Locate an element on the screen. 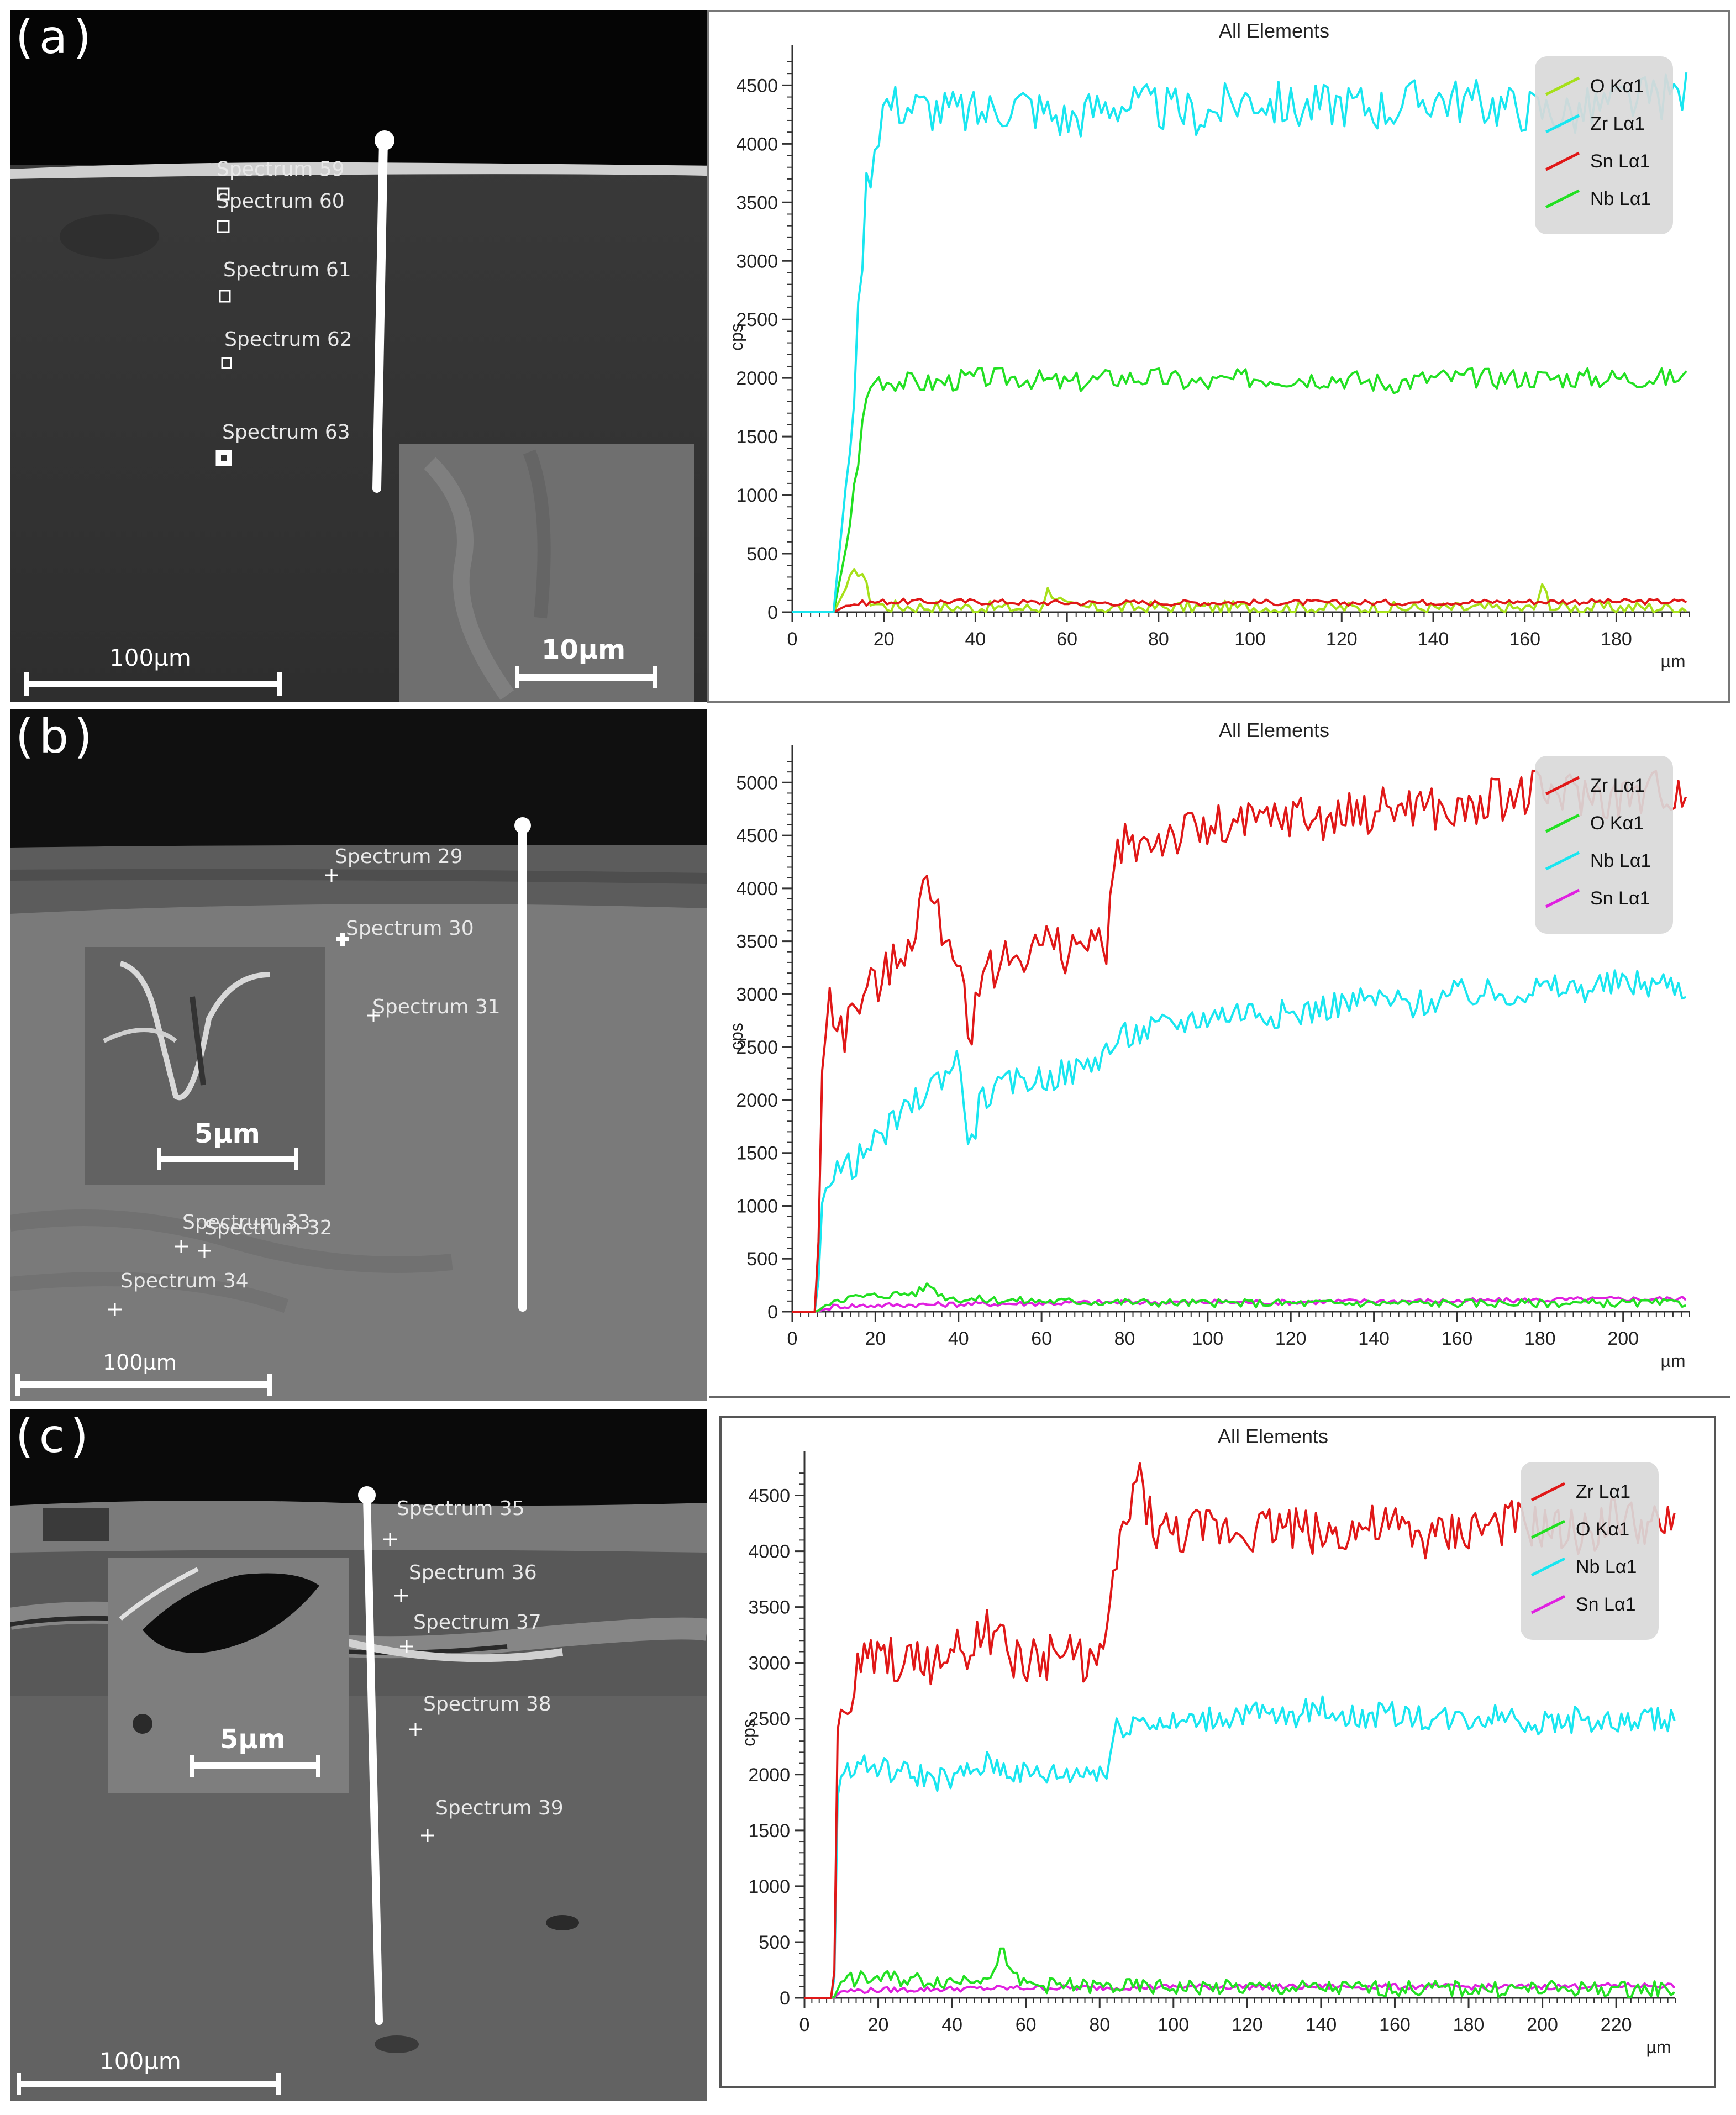 This screenshot has width=1736, height=2115. spectrum-label: Spectrum 33 is located at coordinates (246, 1222).